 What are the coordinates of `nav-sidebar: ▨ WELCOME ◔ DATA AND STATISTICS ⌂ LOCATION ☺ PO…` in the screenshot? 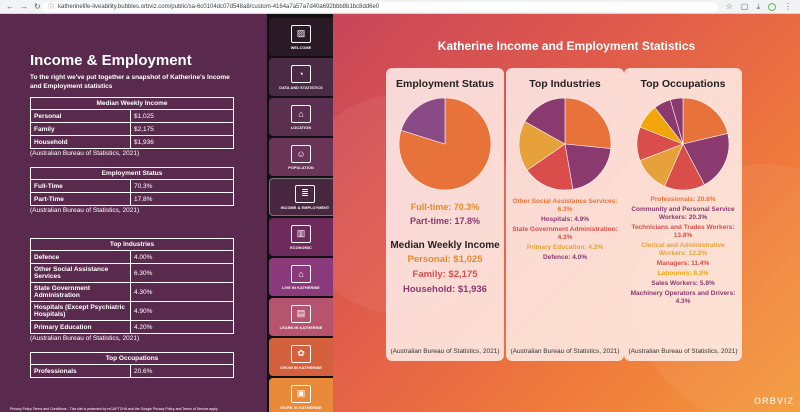 It's located at (304, 213).